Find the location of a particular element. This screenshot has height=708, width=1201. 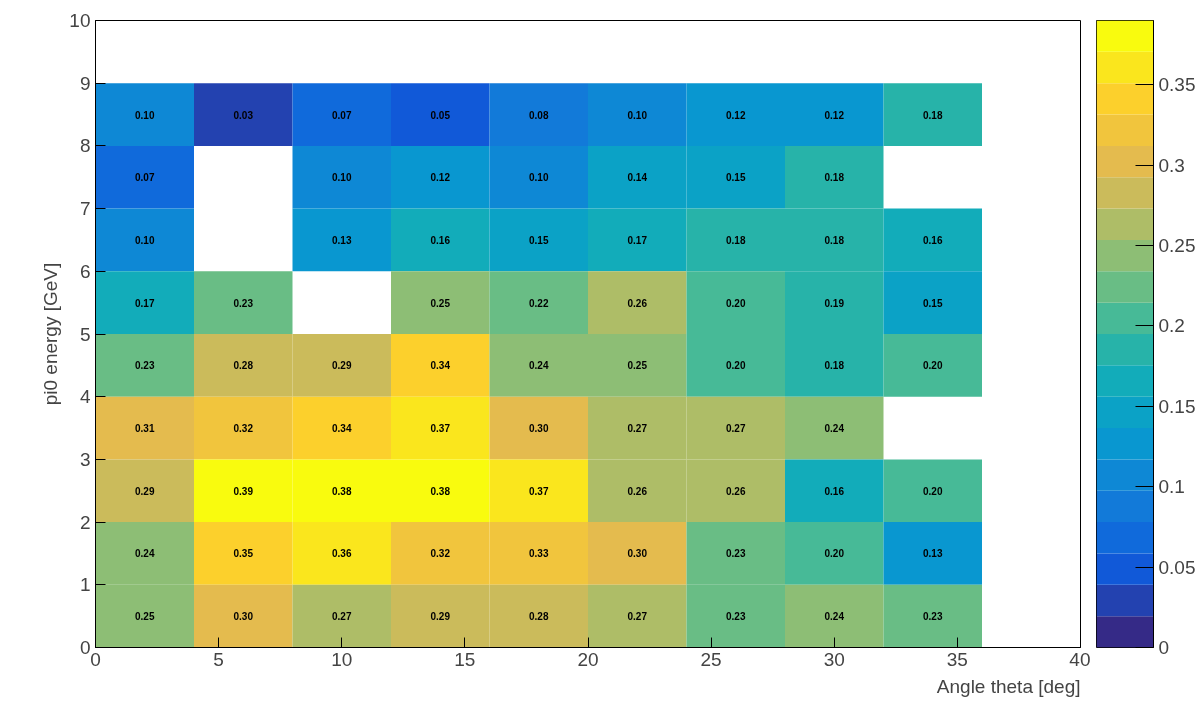

x-tick-label: 30 is located at coordinates (834, 659).